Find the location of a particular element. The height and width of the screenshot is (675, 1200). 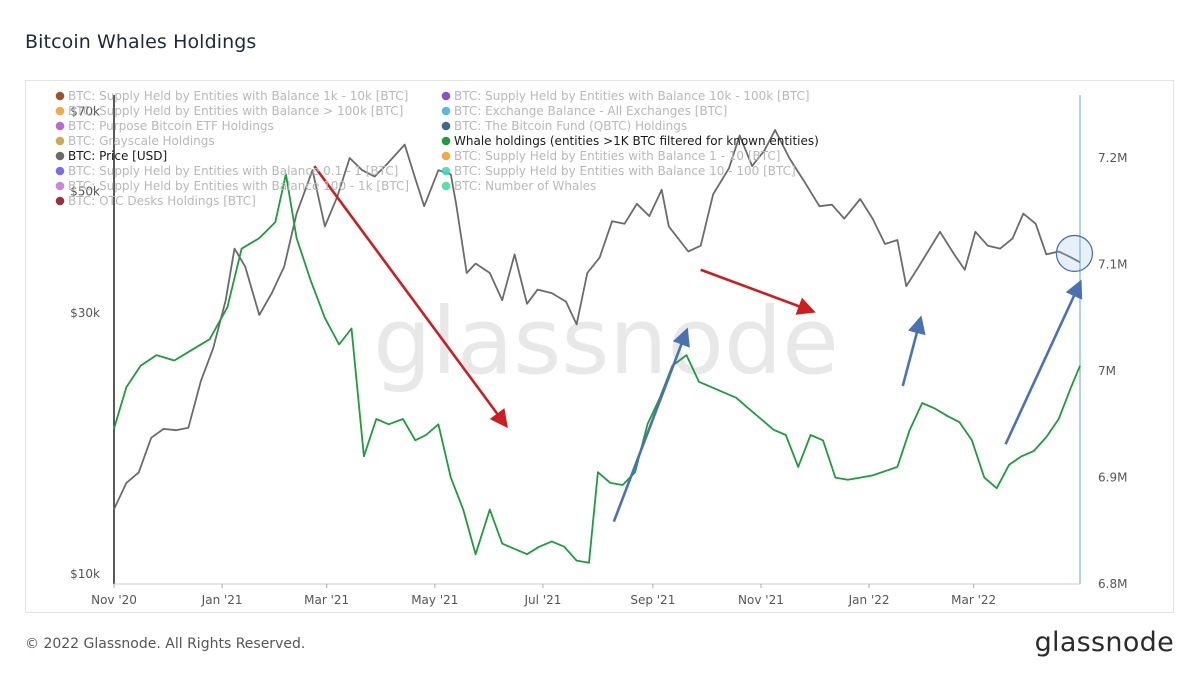

x-tick-label: May '21 is located at coordinates (434, 600).